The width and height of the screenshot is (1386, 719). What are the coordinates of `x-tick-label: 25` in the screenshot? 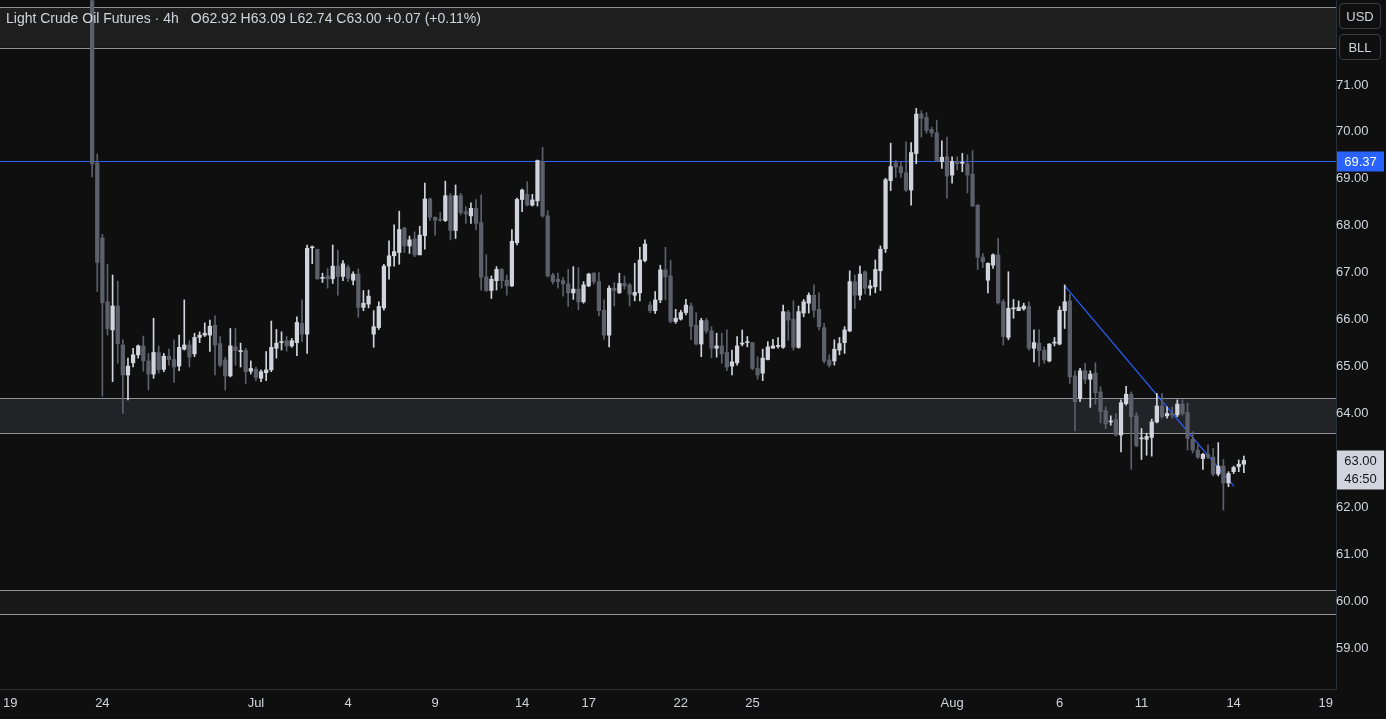 It's located at (752, 703).